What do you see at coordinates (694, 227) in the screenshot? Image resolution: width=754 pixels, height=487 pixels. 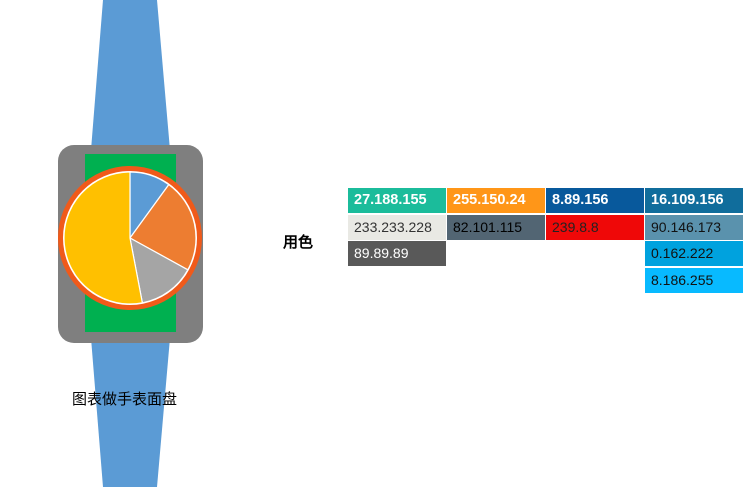 I see `swatch-steel-blue: 90.146.173` at bounding box center [694, 227].